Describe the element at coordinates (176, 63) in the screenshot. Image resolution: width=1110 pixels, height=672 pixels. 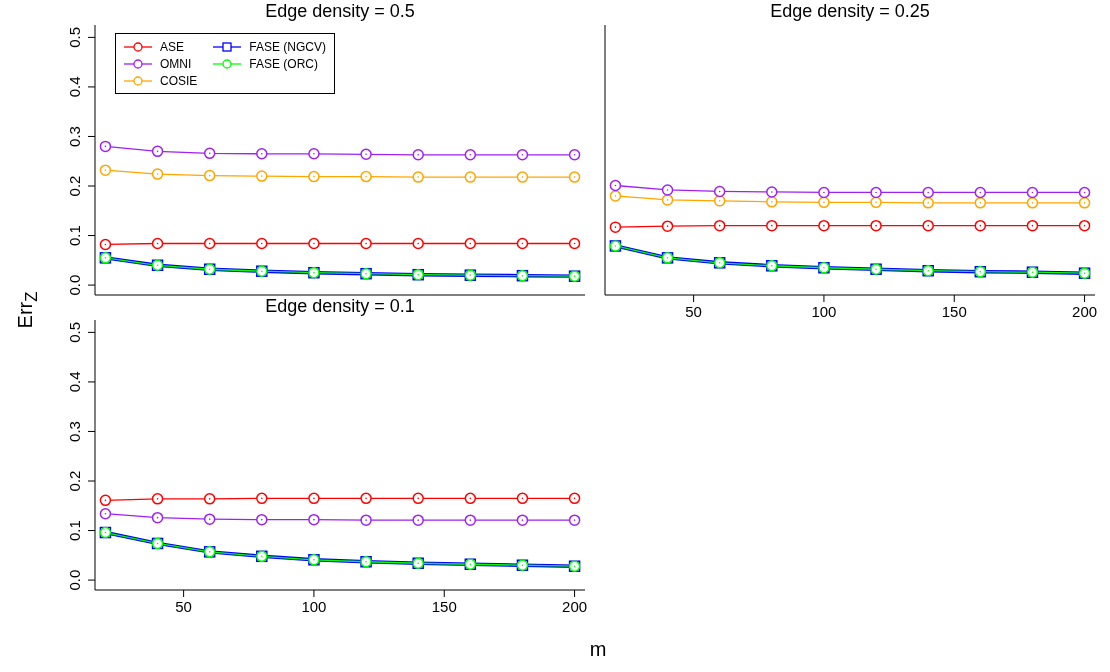
I see `legend-label: OMNI` at that location.